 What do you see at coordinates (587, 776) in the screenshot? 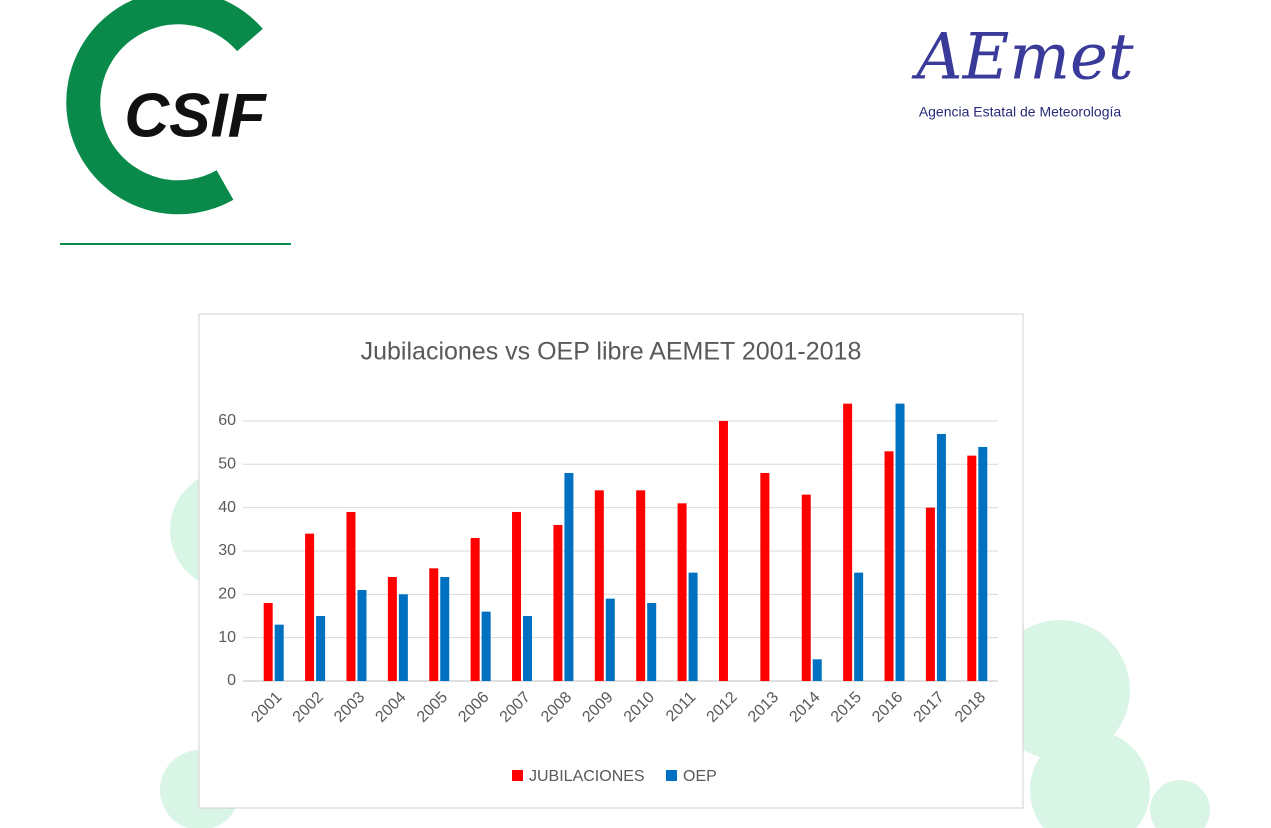
I see `legend-label: JUBILACIONES` at bounding box center [587, 776].